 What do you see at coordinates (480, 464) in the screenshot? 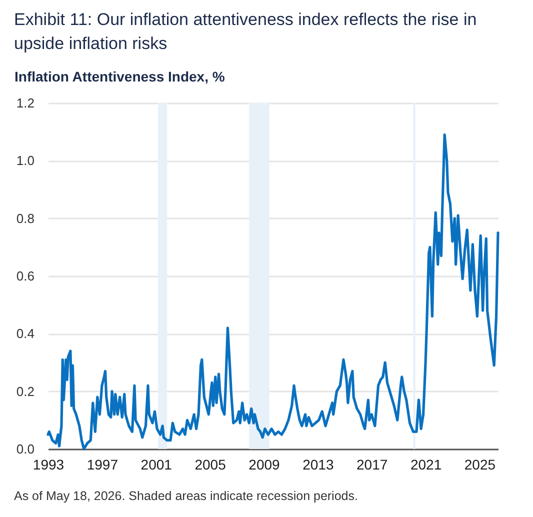
I see `x-tick-label: 2025` at bounding box center [480, 464].